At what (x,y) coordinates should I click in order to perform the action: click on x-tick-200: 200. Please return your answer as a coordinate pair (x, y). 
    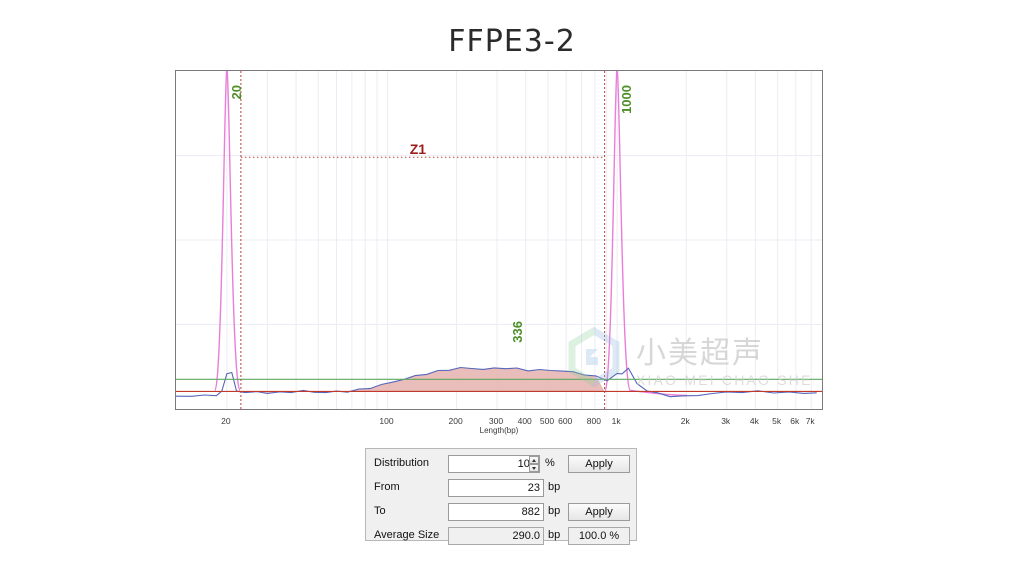
    Looking at the image, I should click on (455, 421).